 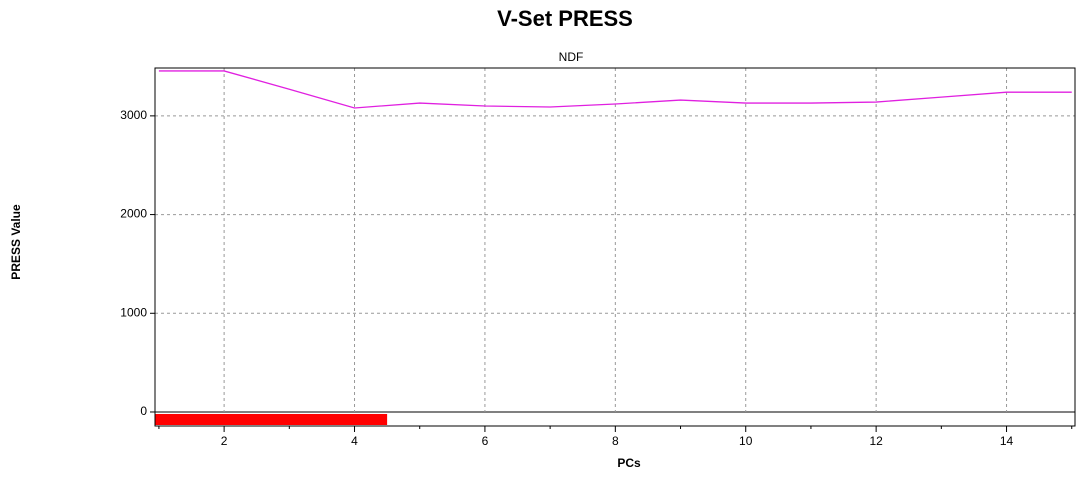 What do you see at coordinates (133, 214) in the screenshot?
I see `y-tick-label: 2000` at bounding box center [133, 214].